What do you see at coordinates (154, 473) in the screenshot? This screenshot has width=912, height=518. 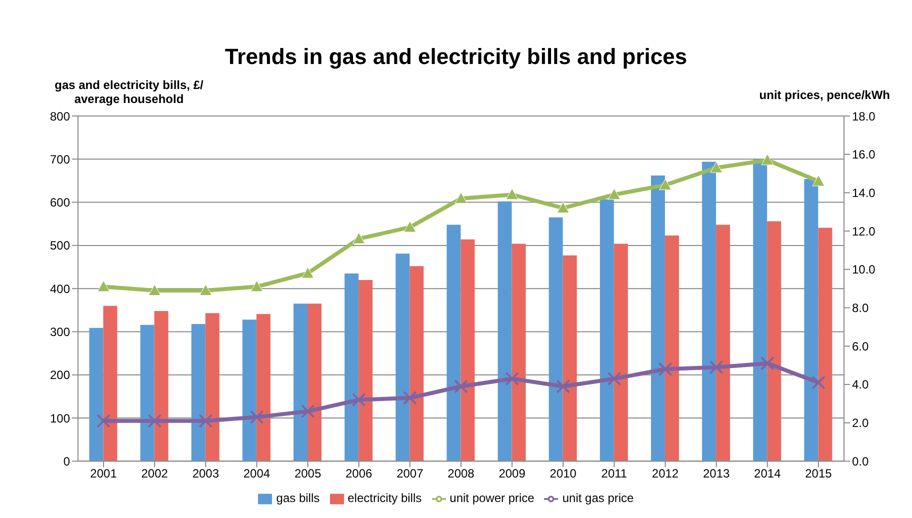 I see `x-tick-label: 2002` at bounding box center [154, 473].